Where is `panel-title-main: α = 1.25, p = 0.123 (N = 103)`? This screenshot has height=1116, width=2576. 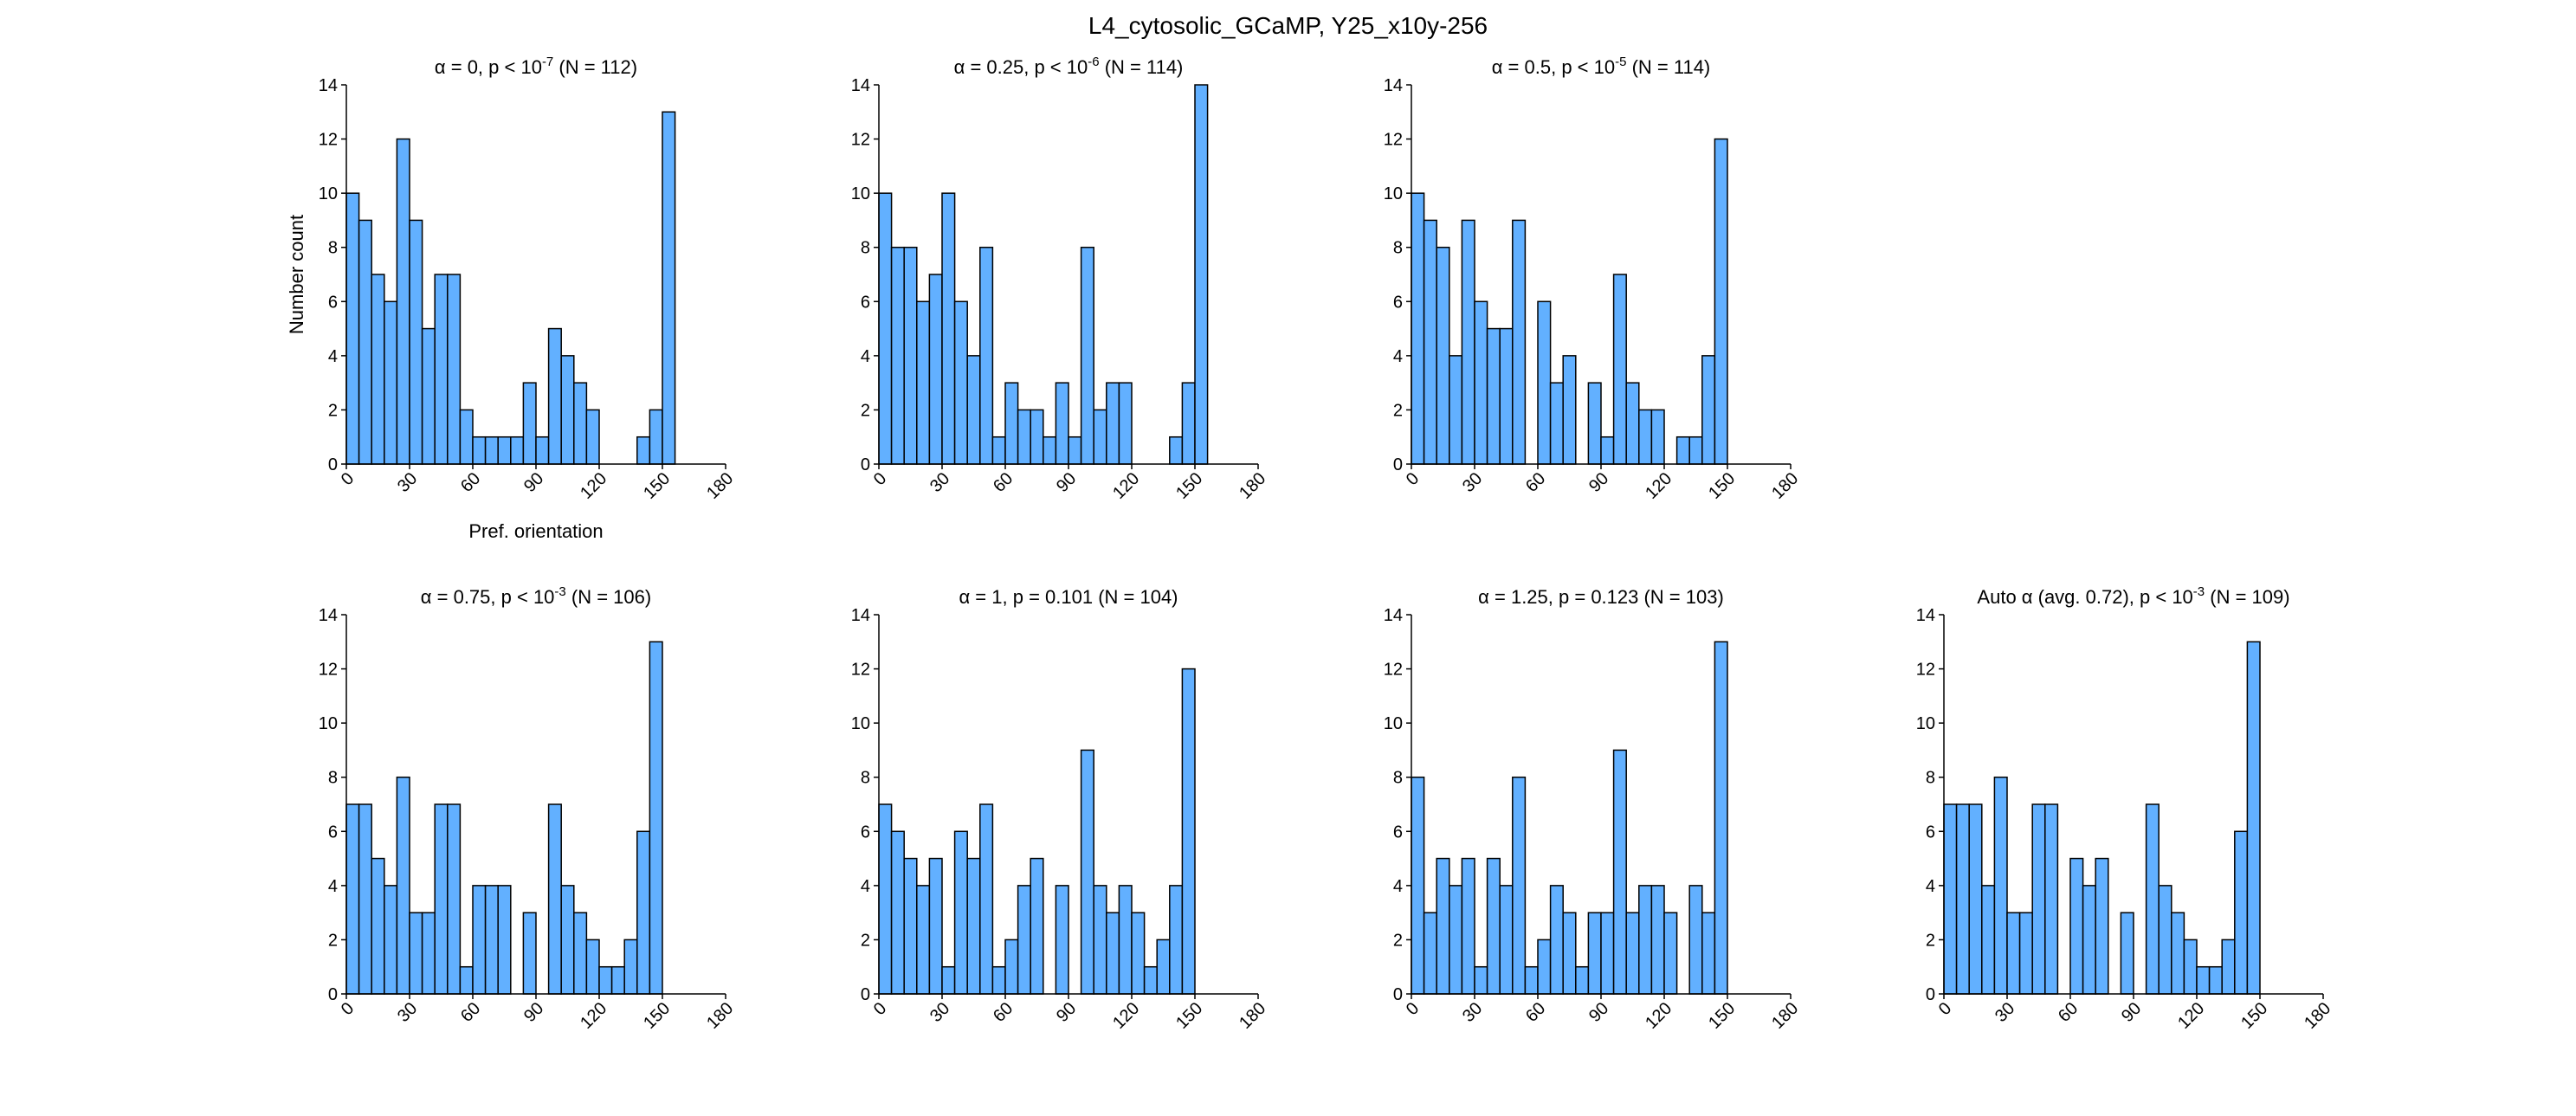
panel-title-main: α = 1.25, p = 0.123 (N = 103) is located at coordinates (1601, 597).